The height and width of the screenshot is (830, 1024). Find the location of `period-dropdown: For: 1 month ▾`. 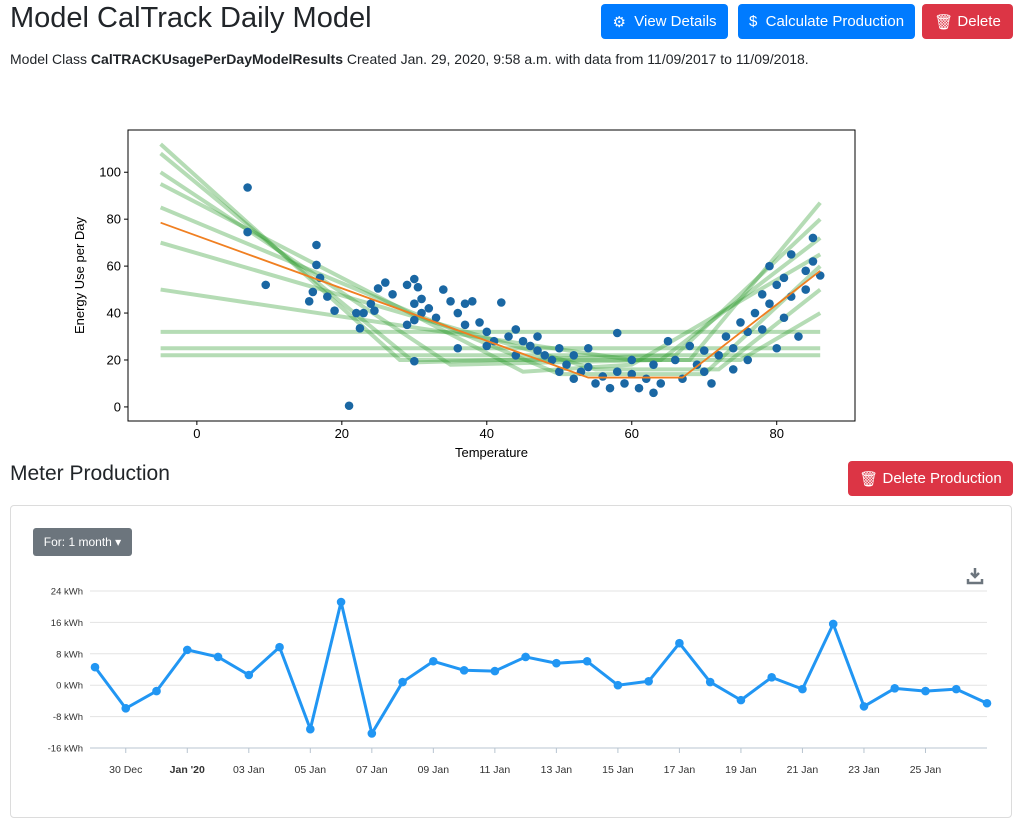

period-dropdown: For: 1 month ▾ is located at coordinates (82, 542).